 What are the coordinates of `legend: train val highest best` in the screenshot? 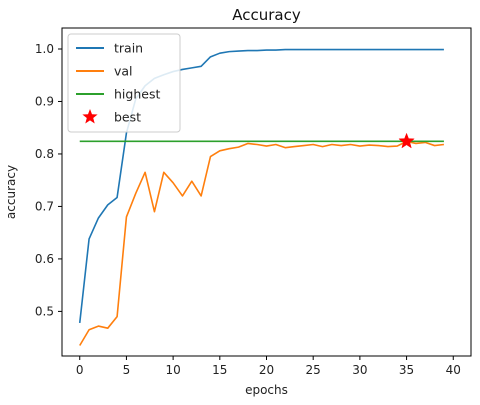 It's located at (124, 83).